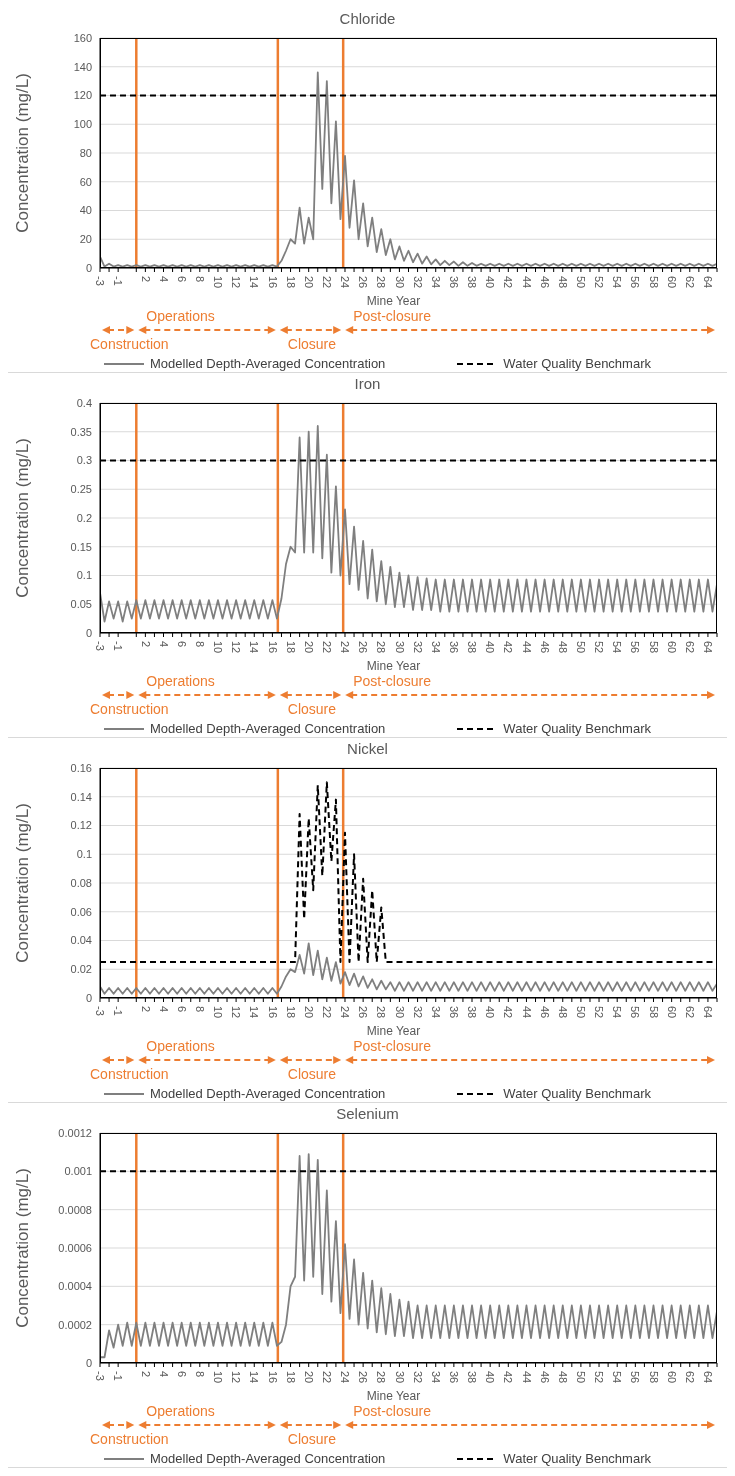 The height and width of the screenshot is (1476, 735). Describe the element at coordinates (85, 181) in the screenshot. I see `y-tick-label: 60` at that location.